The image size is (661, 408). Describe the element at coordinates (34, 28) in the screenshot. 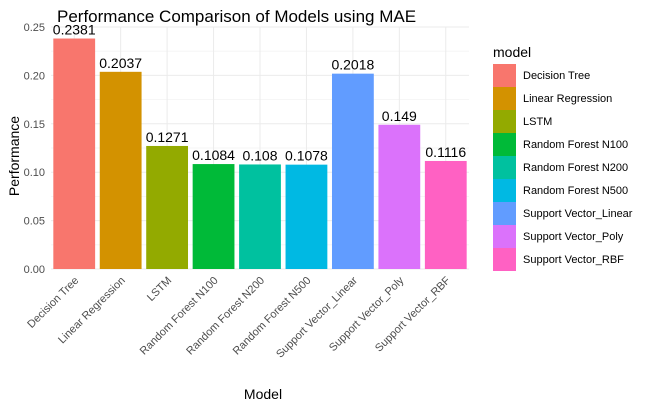

I see `y-tick-label: 0.25` at that location.